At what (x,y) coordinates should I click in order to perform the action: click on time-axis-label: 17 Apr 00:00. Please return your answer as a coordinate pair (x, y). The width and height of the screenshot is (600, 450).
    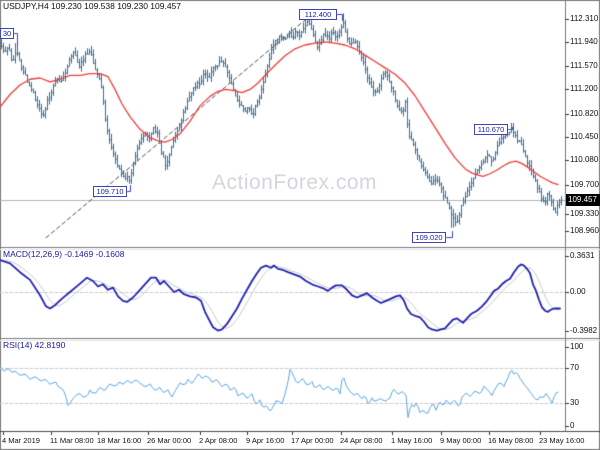
    Looking at the image, I should click on (312, 440).